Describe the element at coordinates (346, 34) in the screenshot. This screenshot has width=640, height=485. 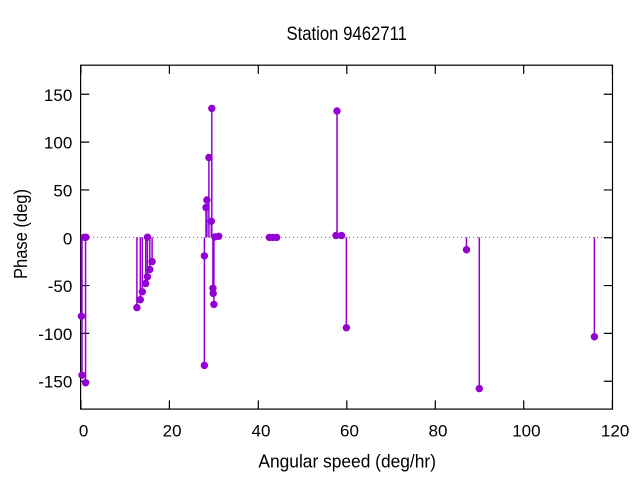
I see `svg-text: Station 9462711` at that location.